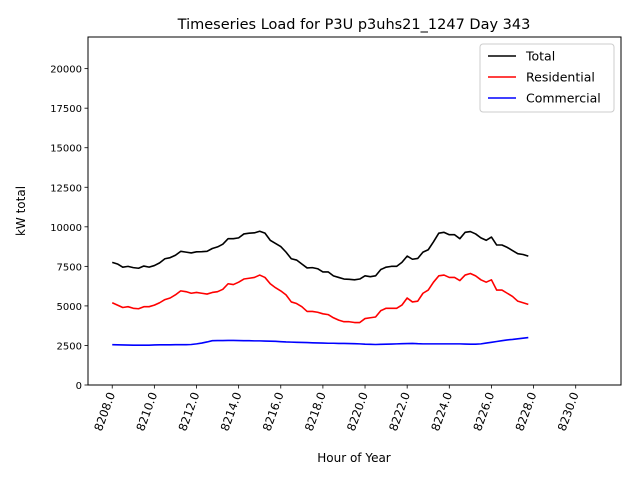 This screenshot has width=640, height=480. What do you see at coordinates (69, 346) in the screenshot?
I see `y-tick-label: 2500` at bounding box center [69, 346].